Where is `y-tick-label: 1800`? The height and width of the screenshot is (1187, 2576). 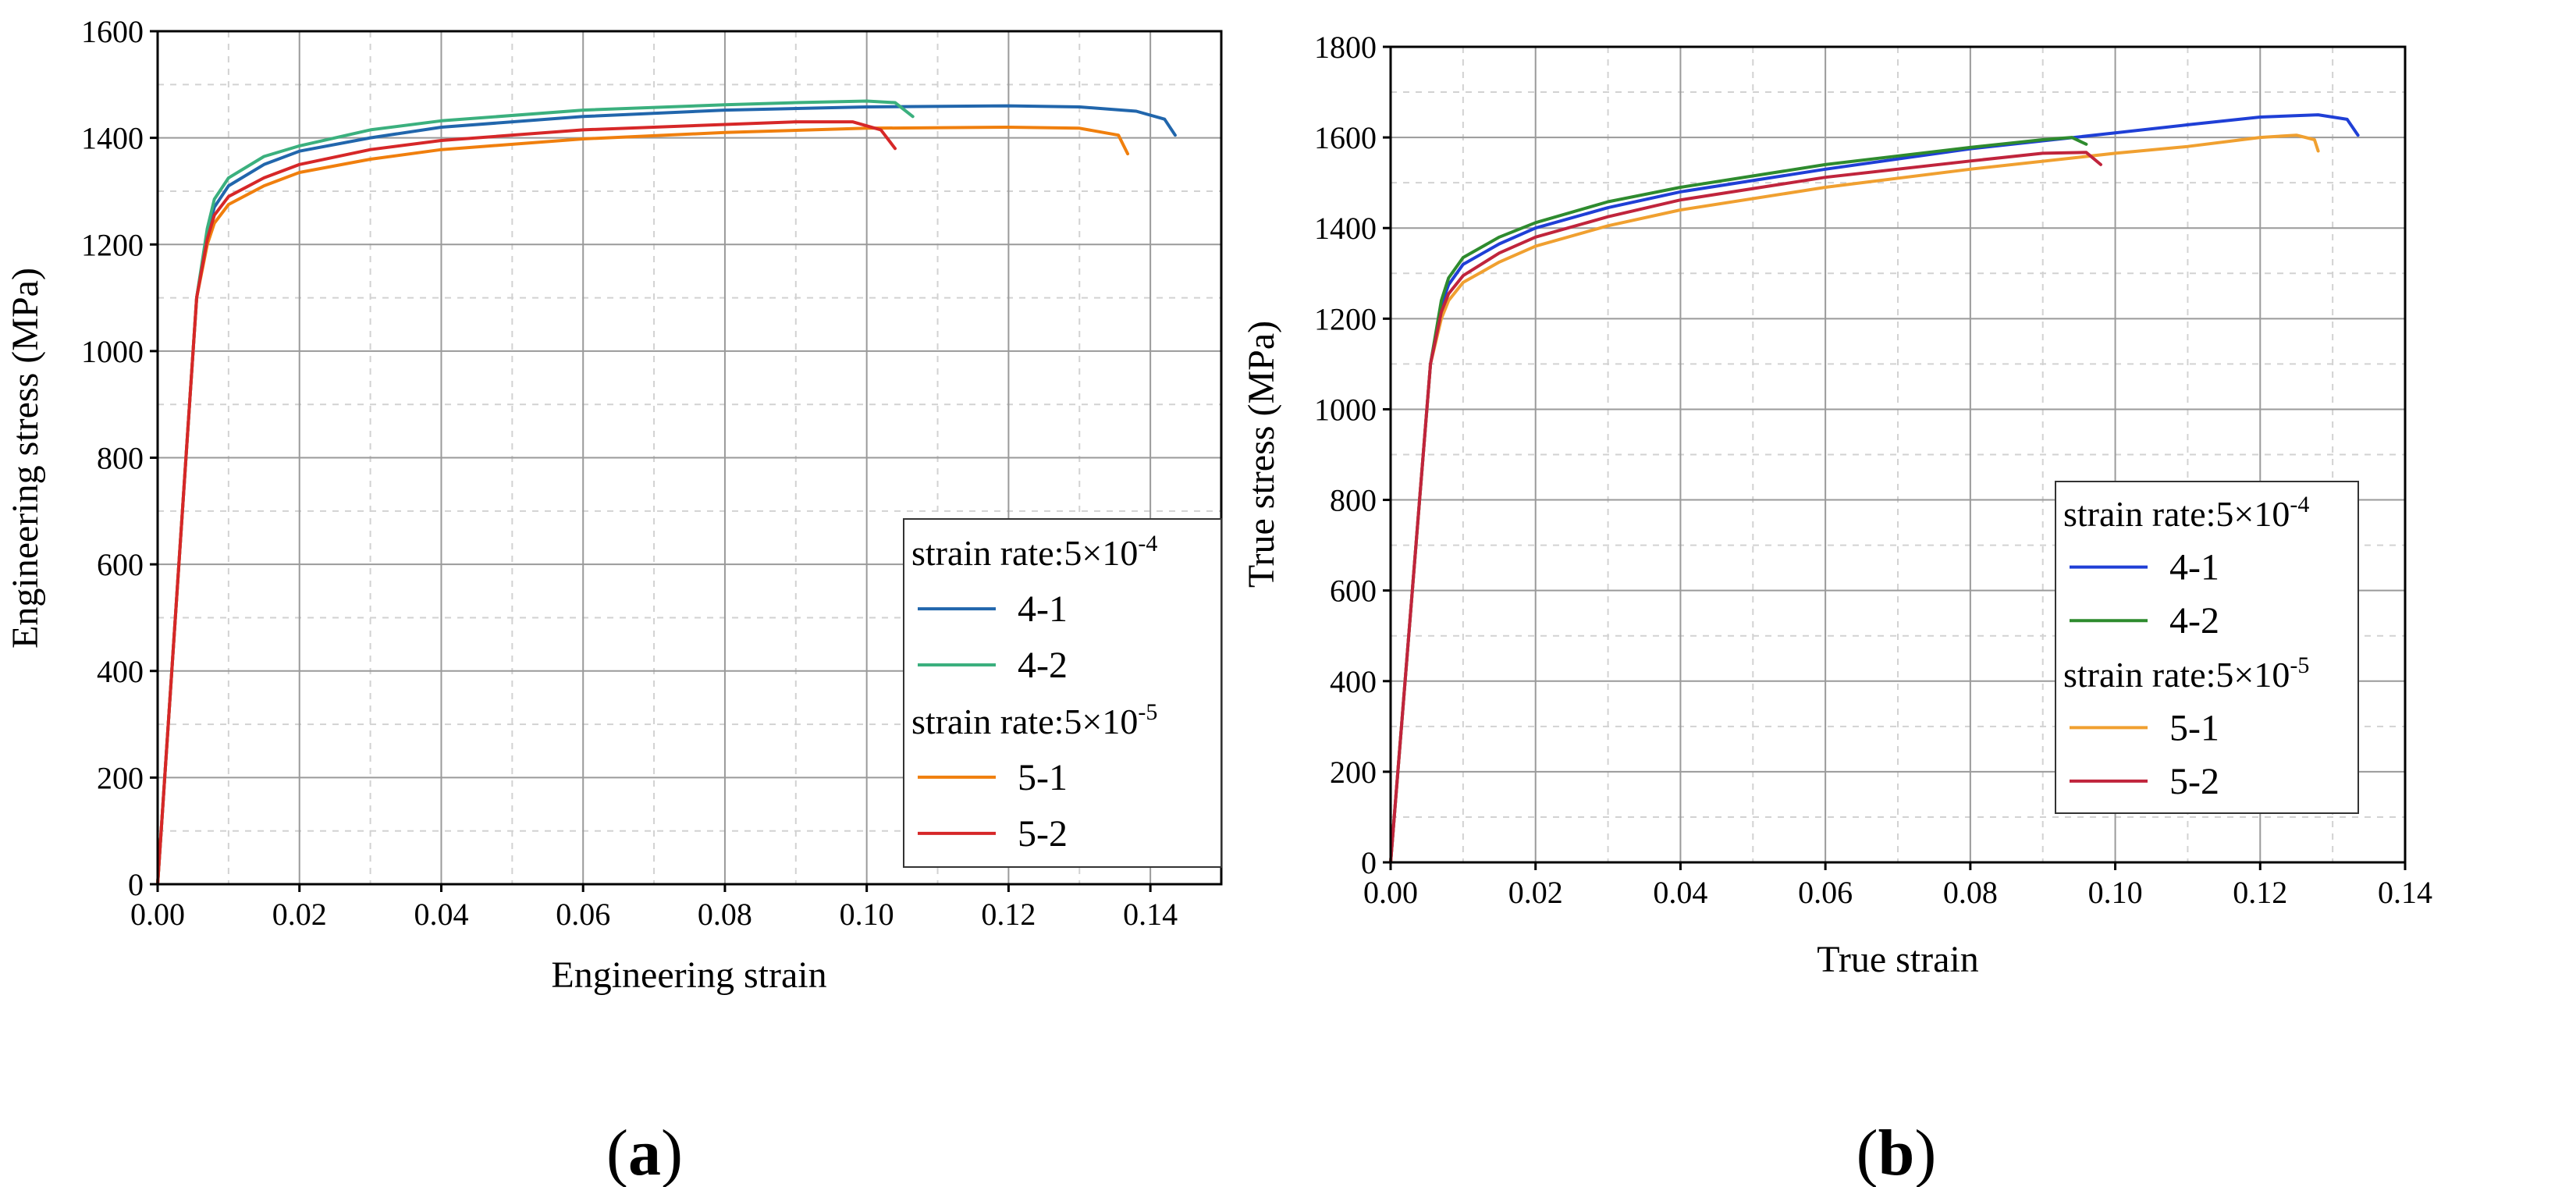
y-tick-label: 1800 is located at coordinates (1345, 47).